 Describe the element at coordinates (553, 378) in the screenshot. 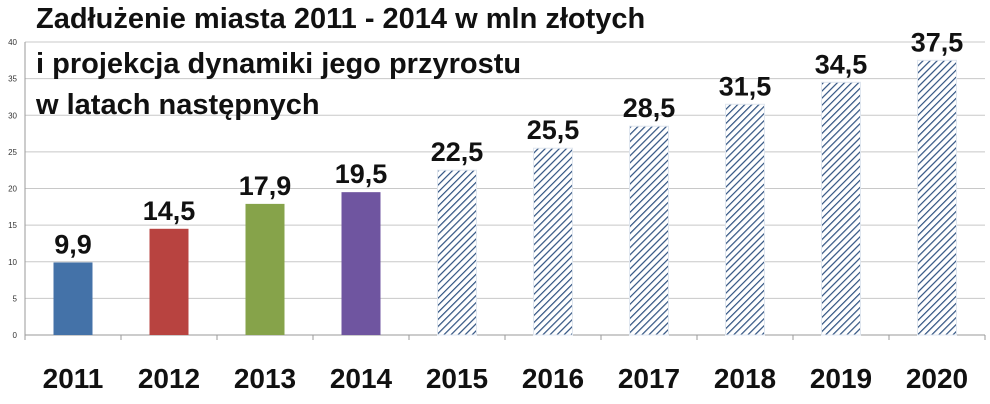

I see `x-category-label-2016: 2016` at that location.